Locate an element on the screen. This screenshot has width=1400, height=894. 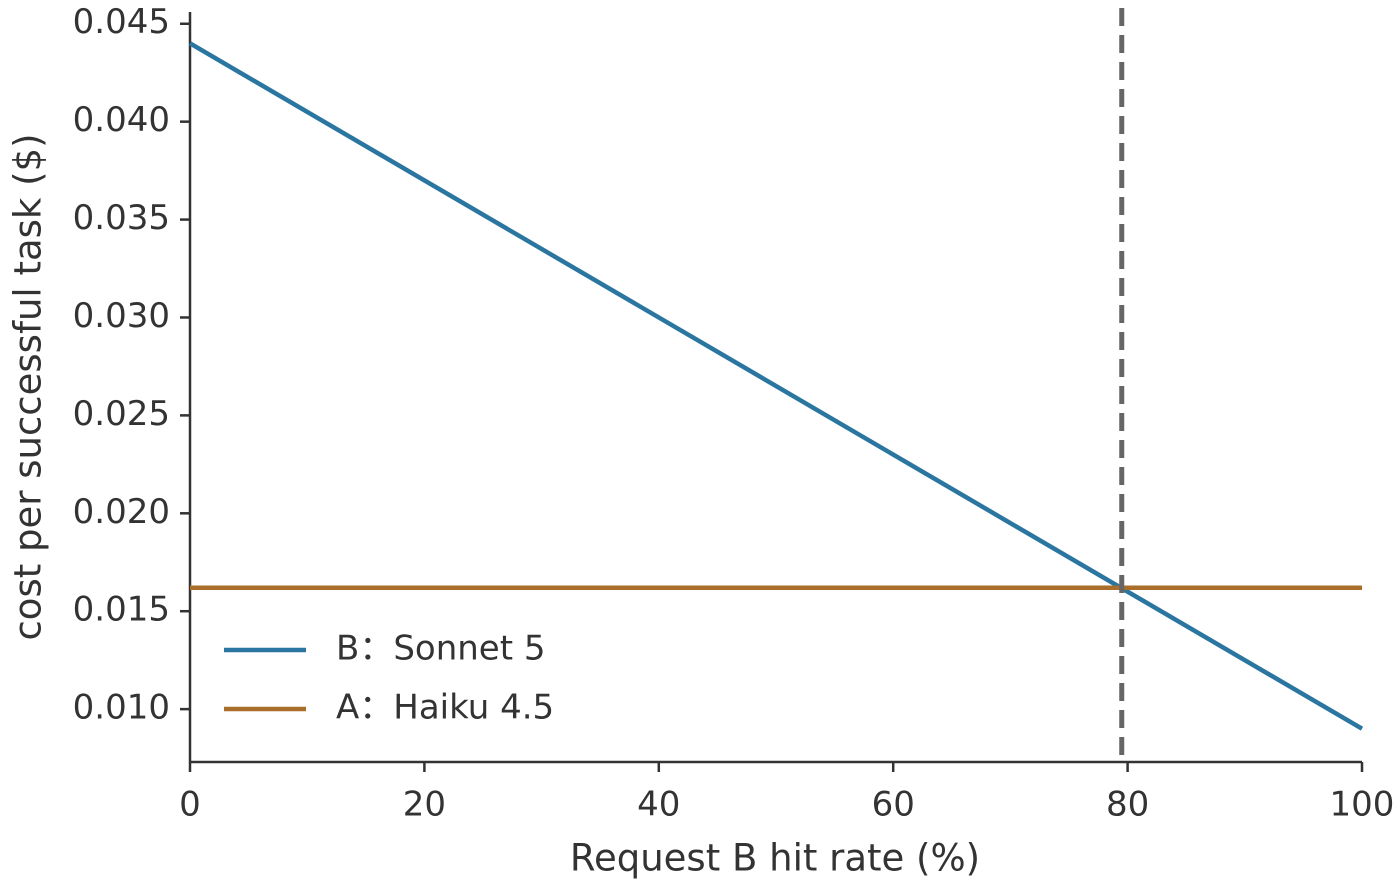
y-tick-label: 0.015 is located at coordinates (121, 610).